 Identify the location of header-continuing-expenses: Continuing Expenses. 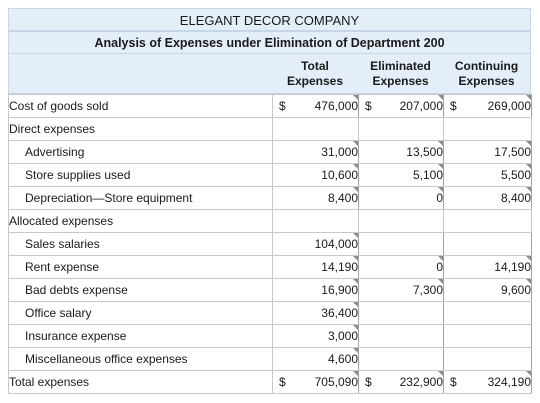
(487, 74).